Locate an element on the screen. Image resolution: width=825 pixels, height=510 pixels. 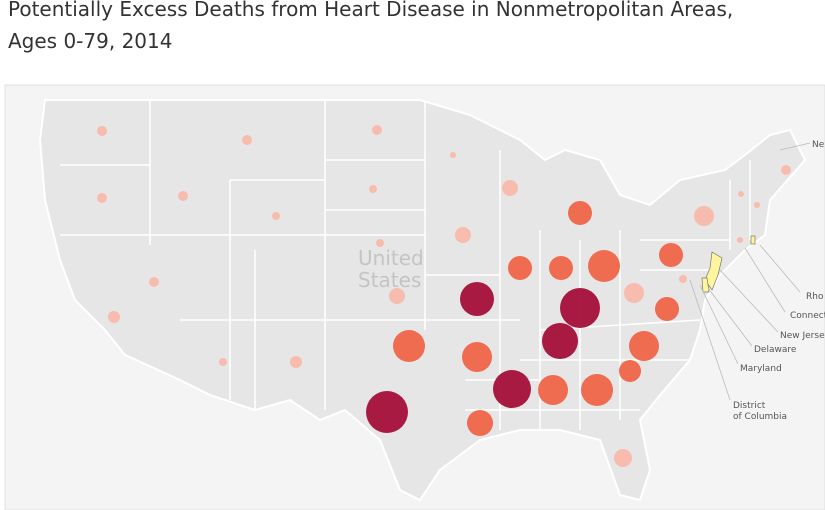
callout-label: of Columbia is located at coordinates (760, 417).